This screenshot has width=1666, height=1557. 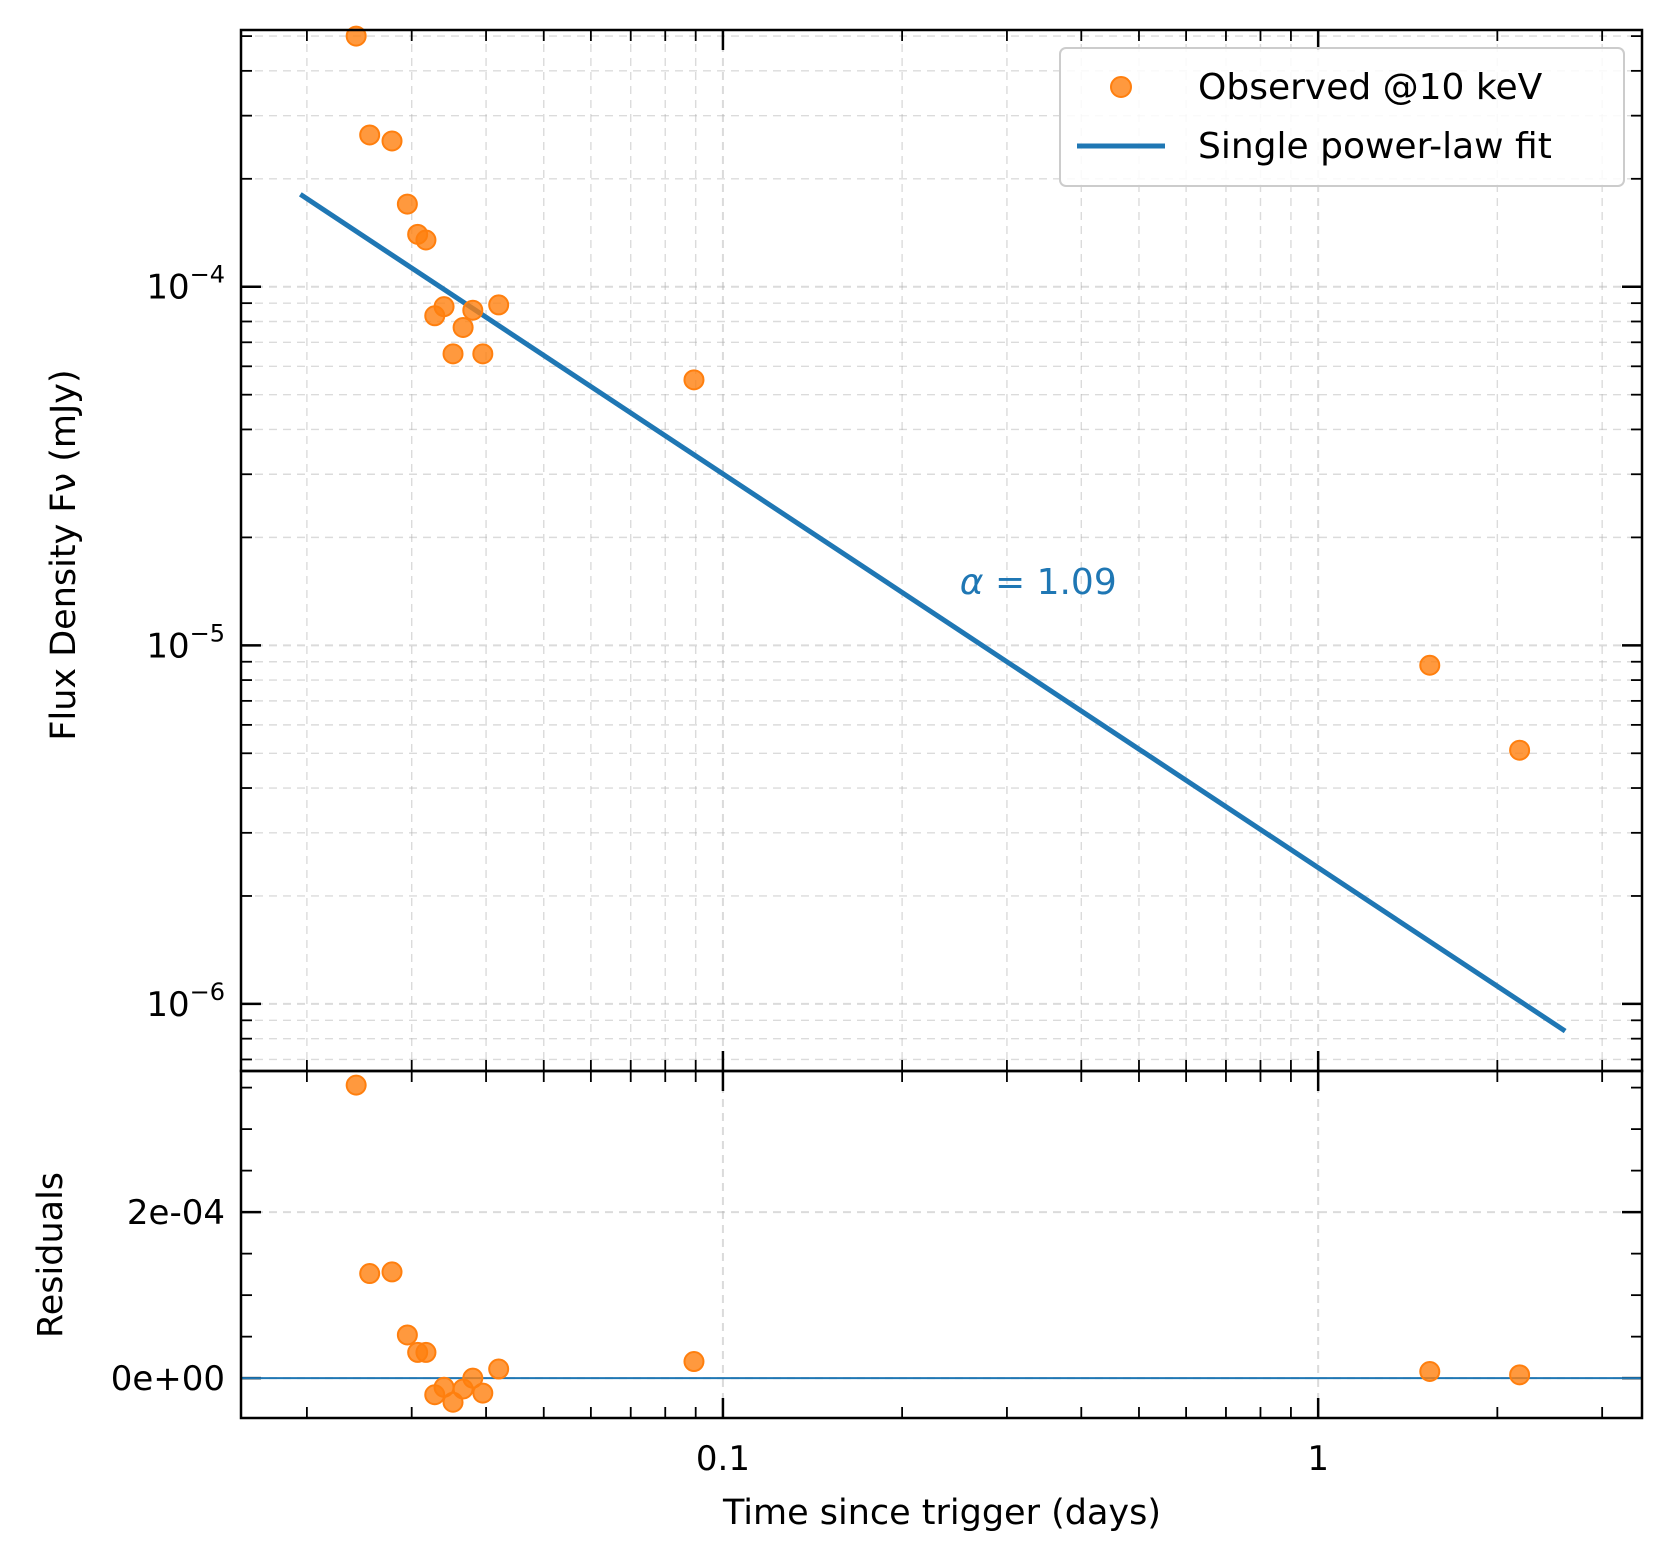 What do you see at coordinates (1050, 582) in the screenshot?
I see `alpha-value: = 1.09` at bounding box center [1050, 582].